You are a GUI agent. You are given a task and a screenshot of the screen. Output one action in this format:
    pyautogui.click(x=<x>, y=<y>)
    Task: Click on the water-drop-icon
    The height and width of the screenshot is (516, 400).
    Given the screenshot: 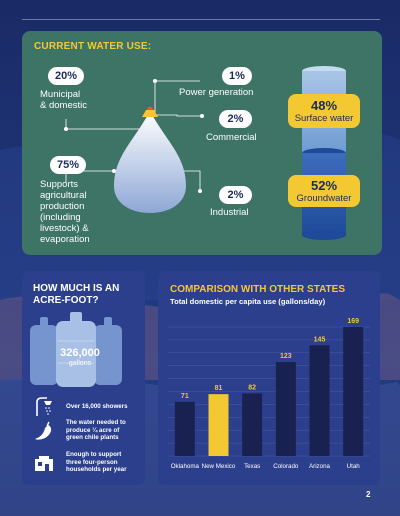 What is the action you would take?
    pyautogui.click(x=150, y=162)
    